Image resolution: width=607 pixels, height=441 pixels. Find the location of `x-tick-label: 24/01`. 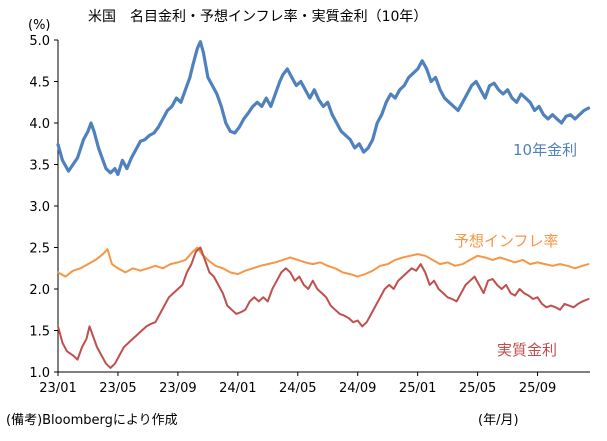

x-tick-label: 24/01 is located at coordinates (237, 388).